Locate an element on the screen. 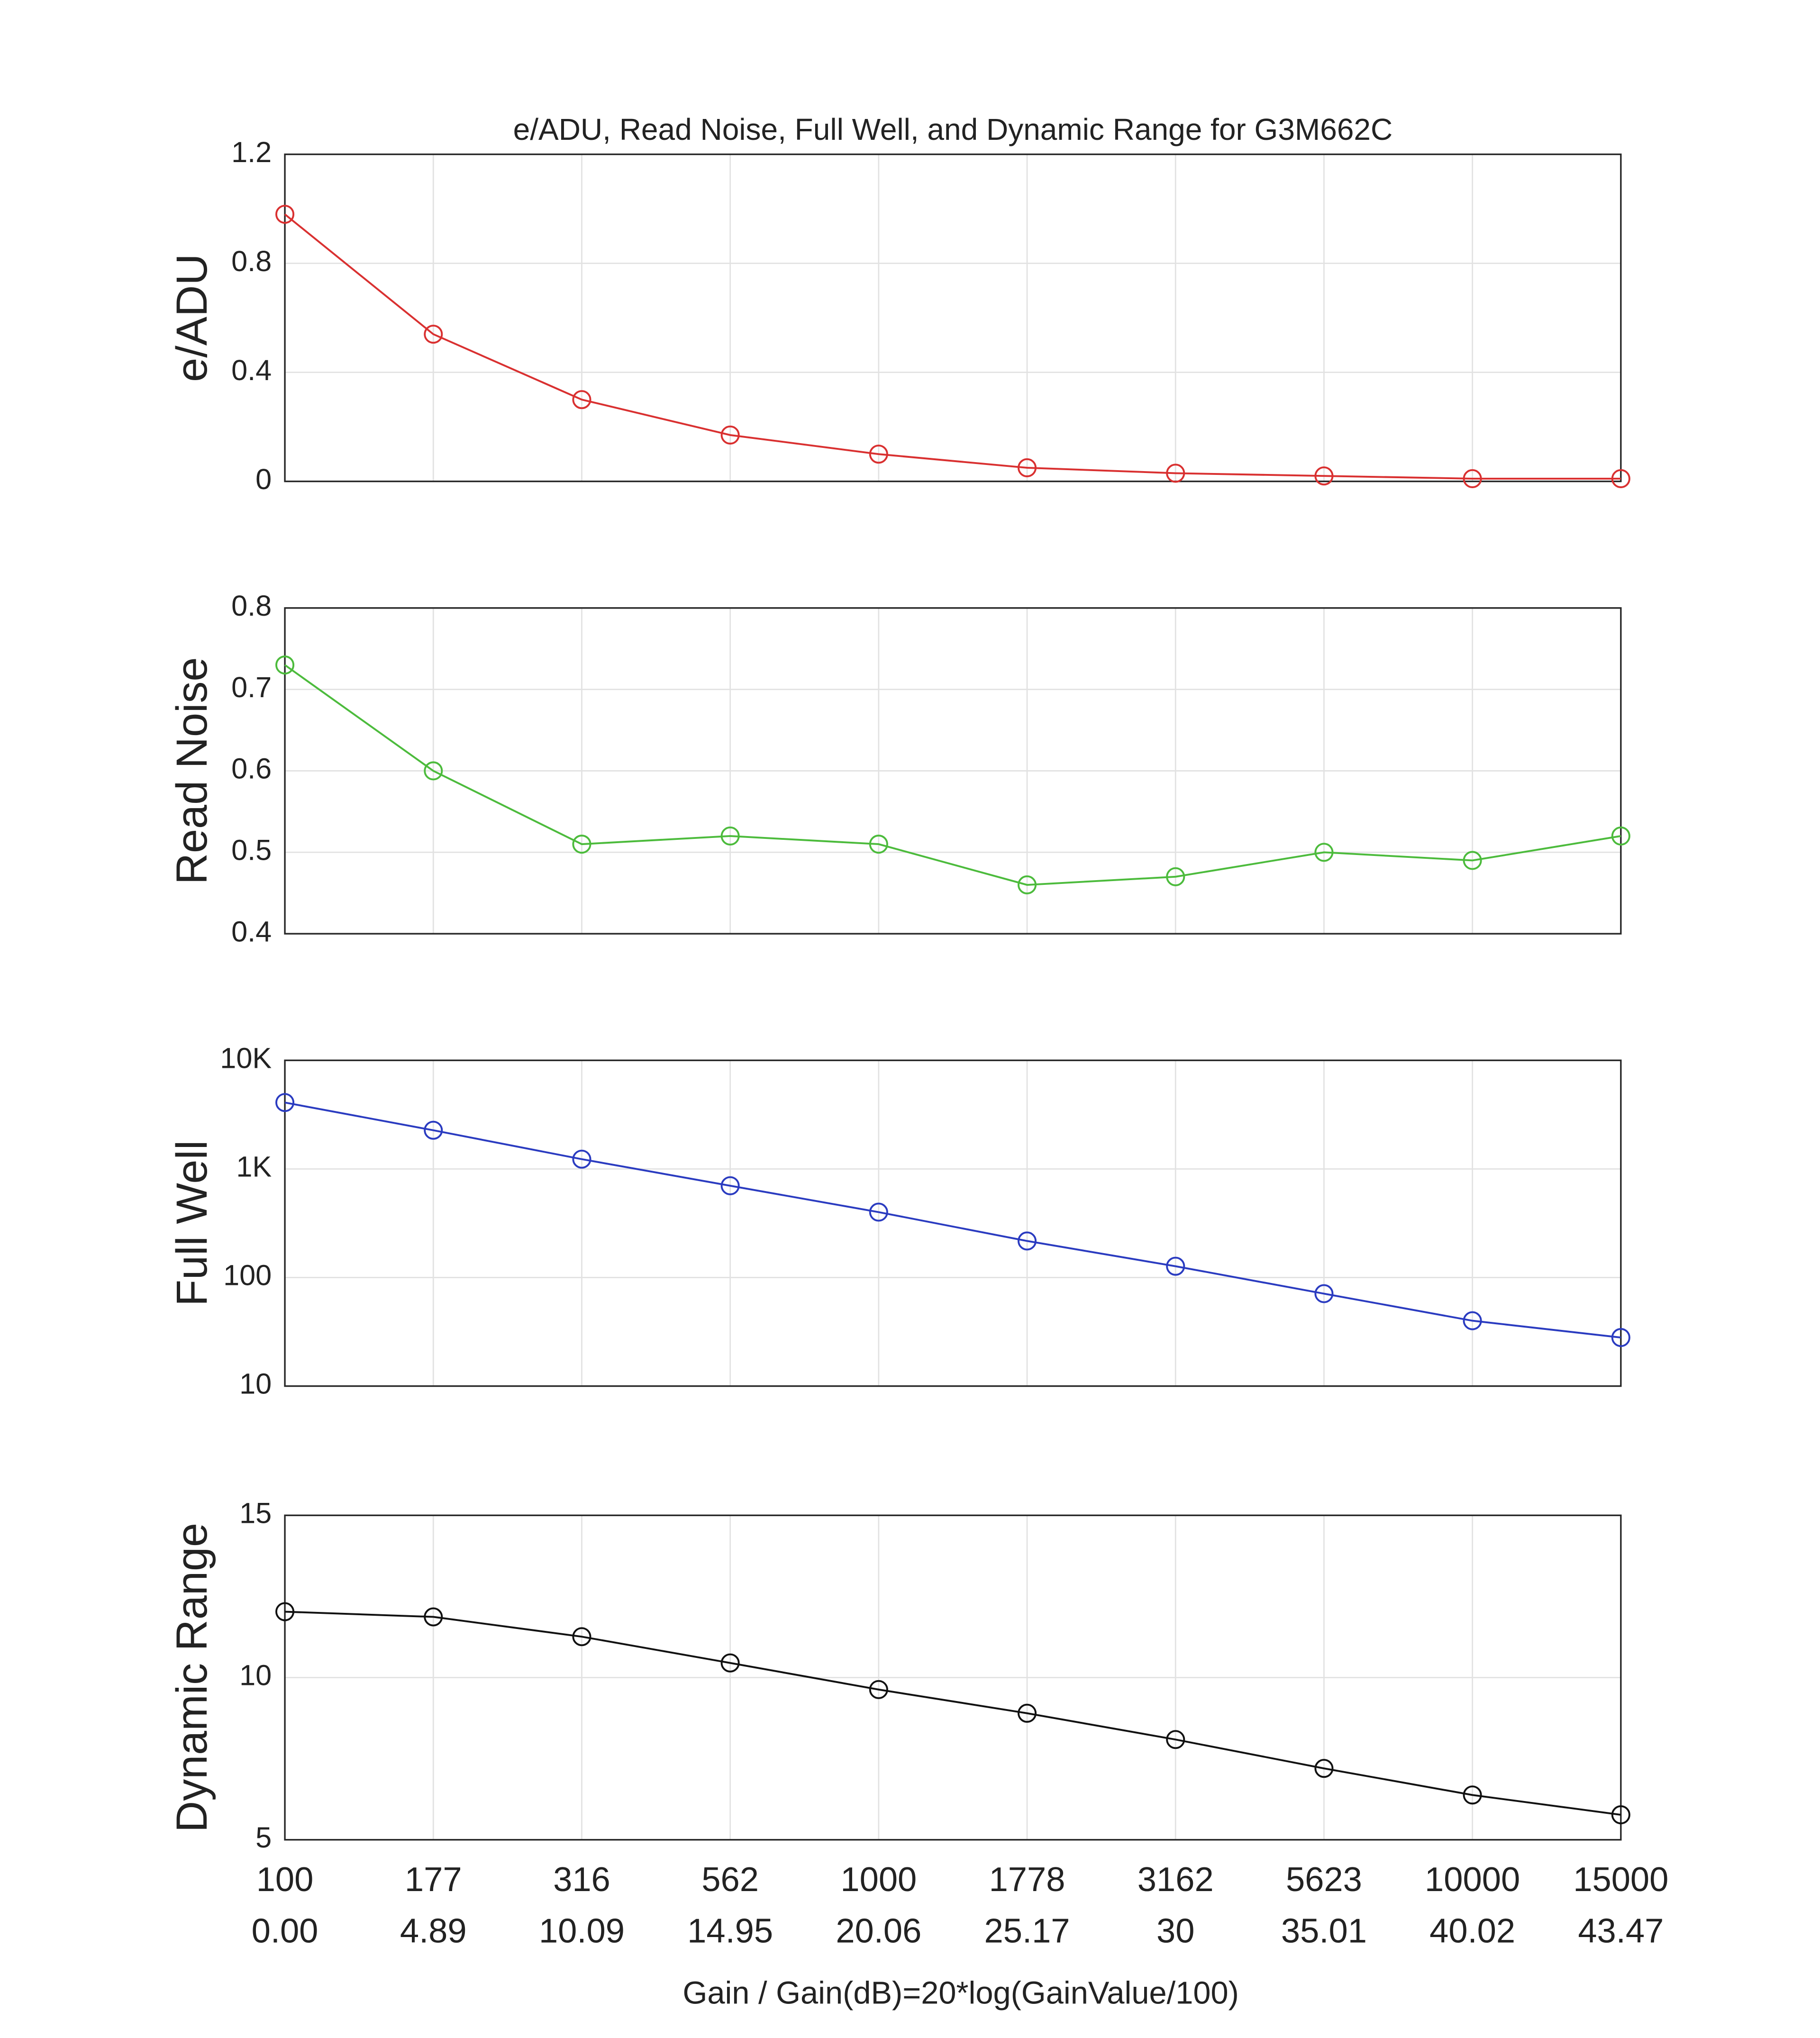 The image size is (1820, 2038). x-tick-label-db: 10.09 is located at coordinates (582, 1931).